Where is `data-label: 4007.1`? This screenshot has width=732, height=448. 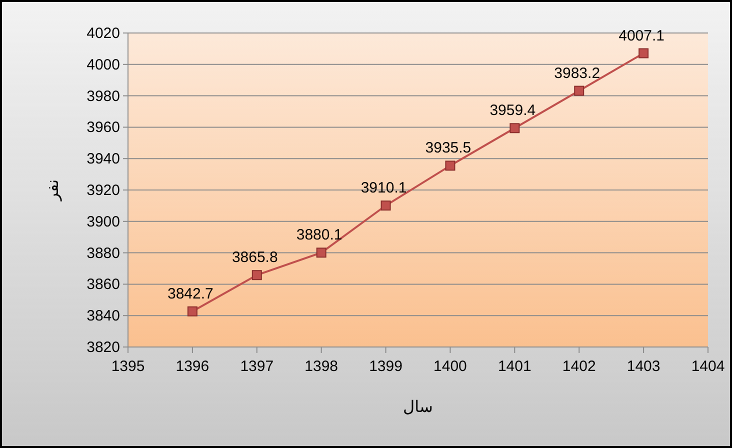 data-label: 4007.1 is located at coordinates (641, 35).